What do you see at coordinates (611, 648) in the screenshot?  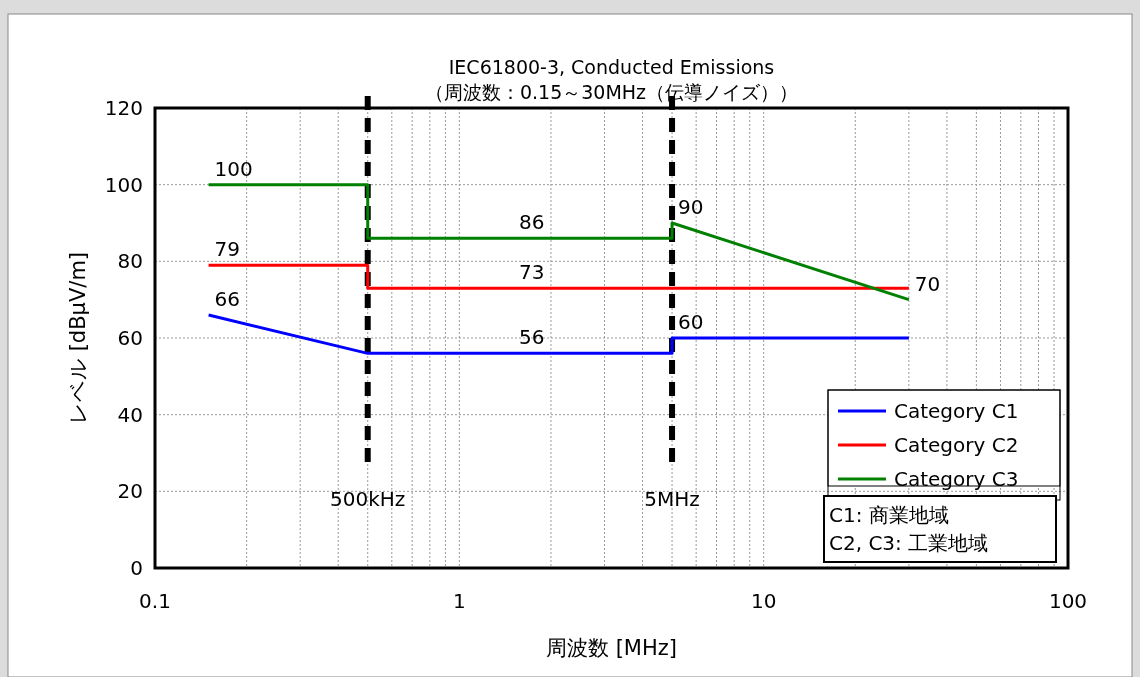 I see `x-axis-title: 周波数 [MHz]` at bounding box center [611, 648].